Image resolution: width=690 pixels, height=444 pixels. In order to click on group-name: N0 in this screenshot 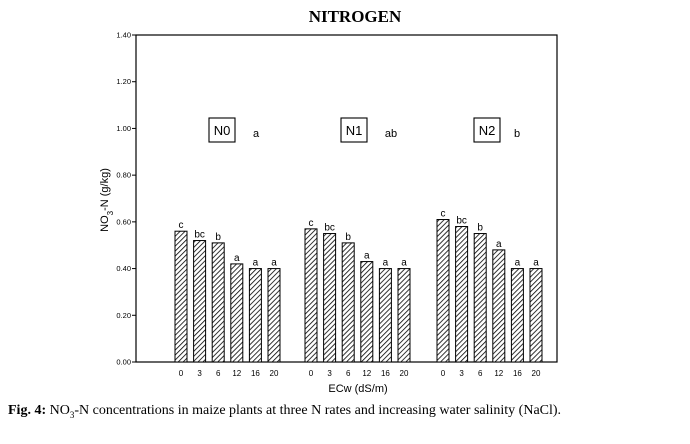, I will do `click(222, 130)`.